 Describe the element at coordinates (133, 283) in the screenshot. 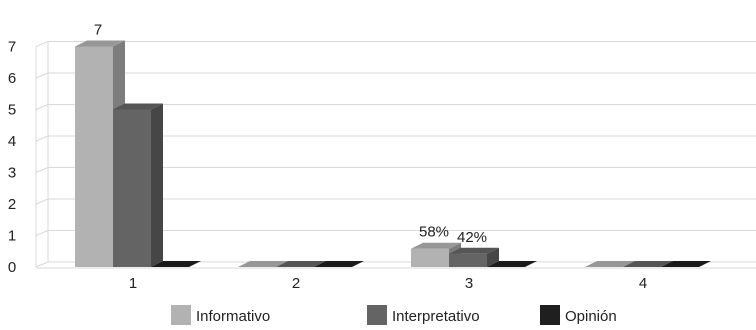

I see `x-tick-label: 1` at that location.